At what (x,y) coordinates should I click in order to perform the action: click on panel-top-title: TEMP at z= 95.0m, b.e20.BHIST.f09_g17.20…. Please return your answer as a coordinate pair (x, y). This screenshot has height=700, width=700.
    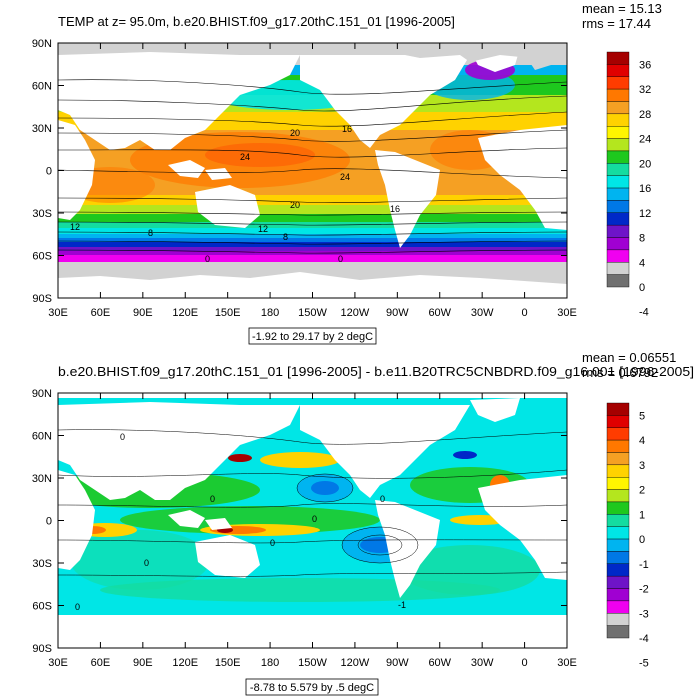
    Looking at the image, I should click on (256, 21).